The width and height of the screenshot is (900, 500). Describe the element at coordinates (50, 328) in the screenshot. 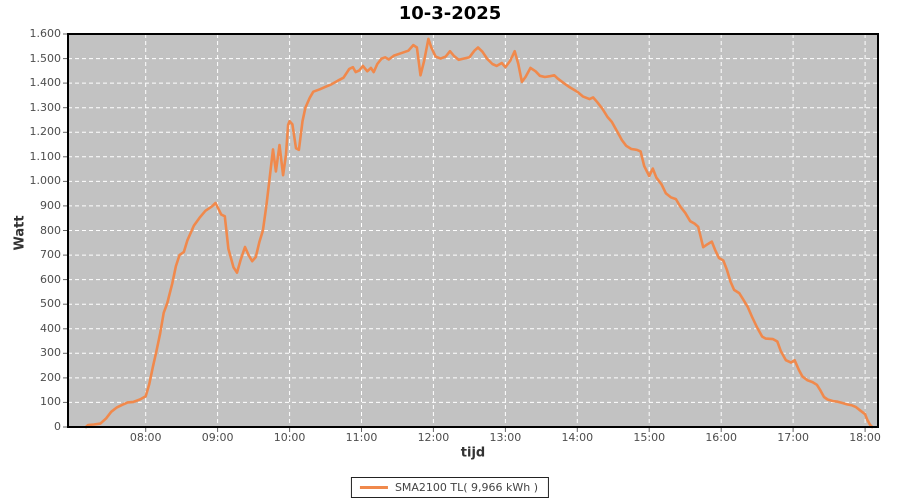

I see `y-tick-label: 400` at that location.